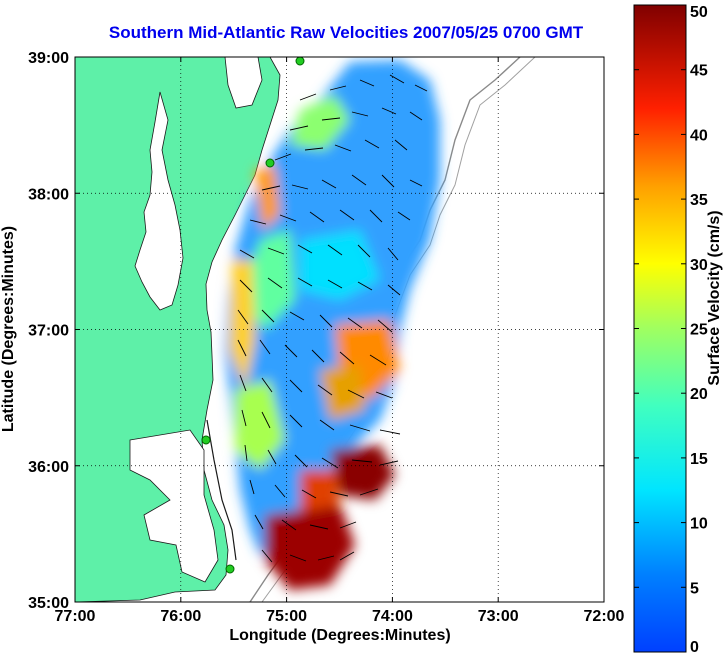  What do you see at coordinates (699, 135) in the screenshot?
I see `colorbar-tick-label: 40` at bounding box center [699, 135].